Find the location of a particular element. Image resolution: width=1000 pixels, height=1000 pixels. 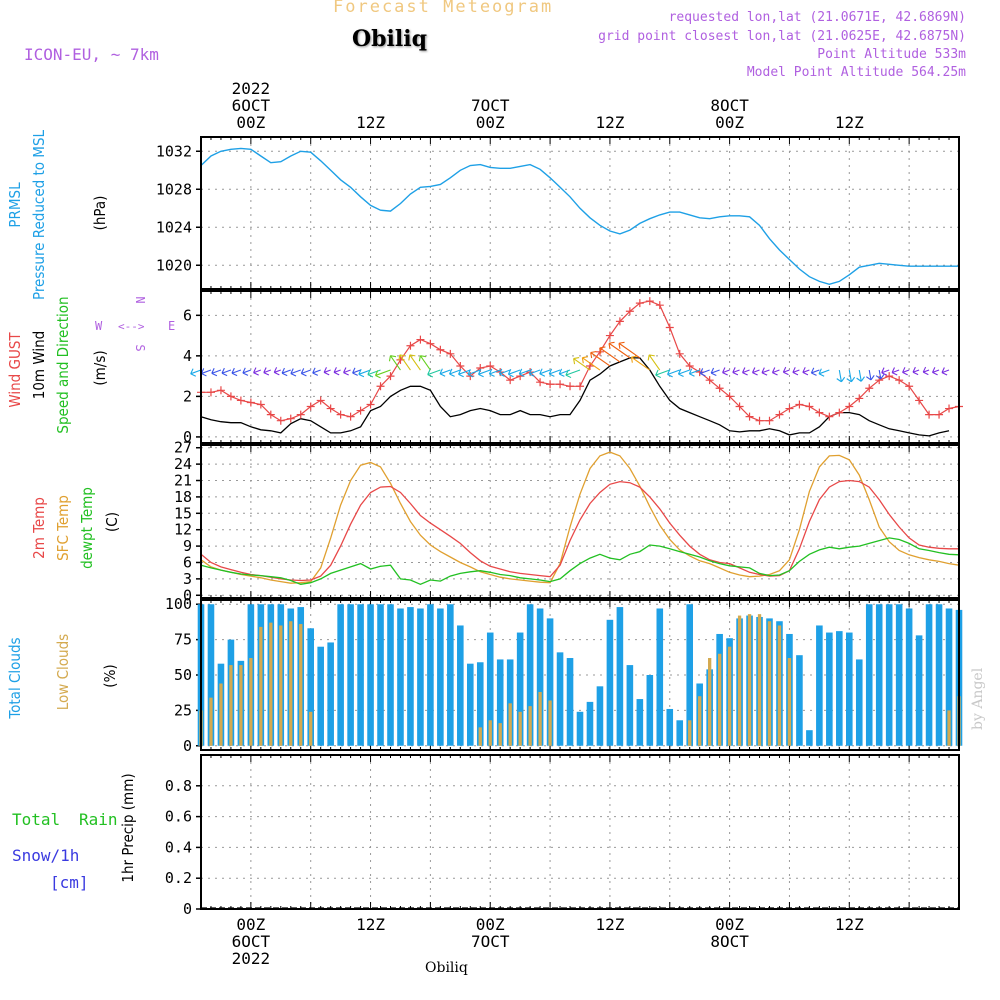

y-tick-label: 1024 is located at coordinates (174, 227).